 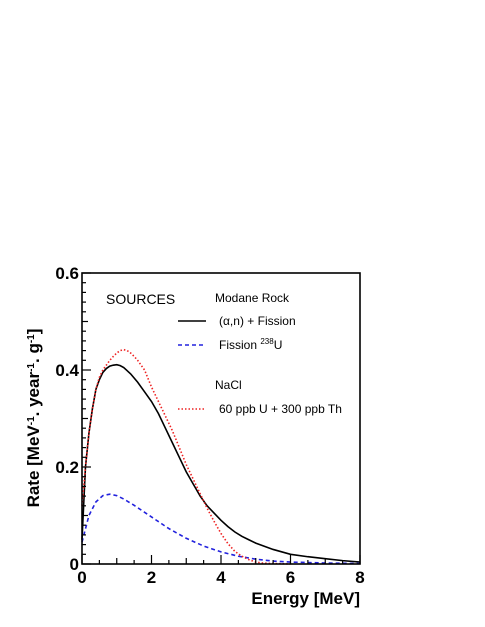 I want to click on series-nacl-u-th, so click(x=186, y=456).